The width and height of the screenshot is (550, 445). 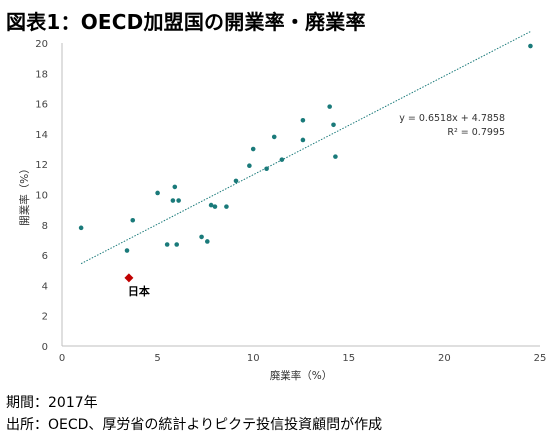 I want to click on y-tick-label: 18, so click(x=41, y=74).